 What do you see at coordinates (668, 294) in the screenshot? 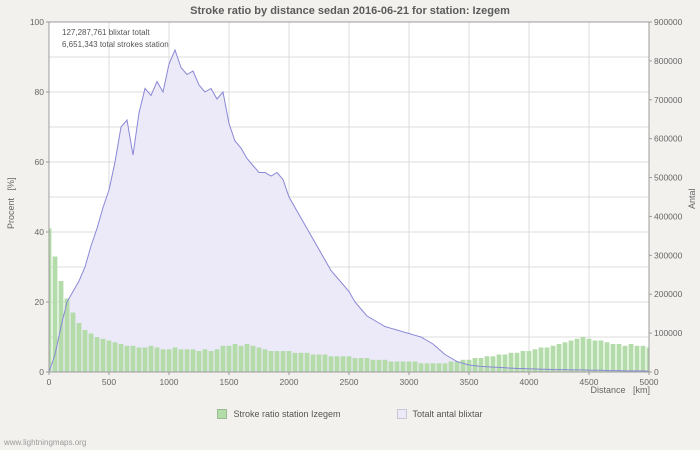
I see `svg-text: 200000` at bounding box center [668, 294].